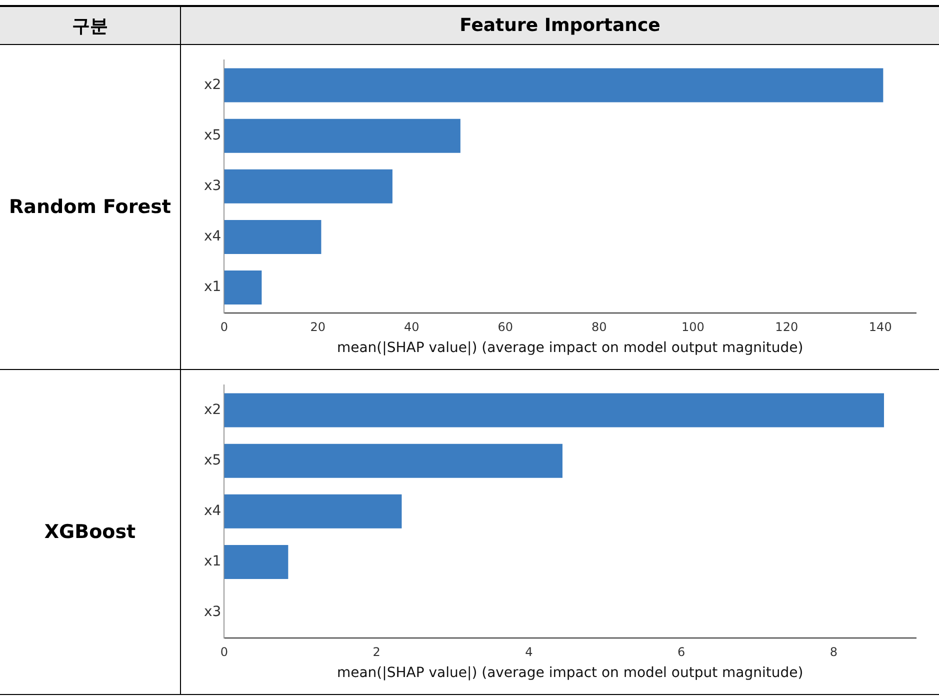  What do you see at coordinates (529, 652) in the screenshot?
I see `x-tick-label: 4` at bounding box center [529, 652].